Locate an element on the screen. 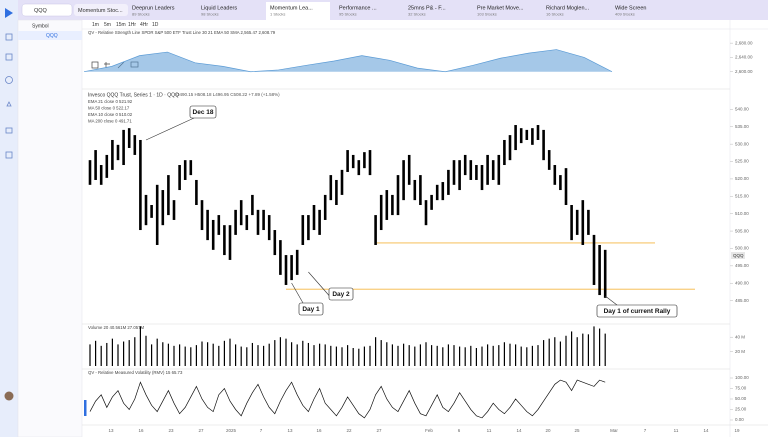 The height and width of the screenshot is (437, 768). y-tick-label: 500.00 is located at coordinates (742, 248).